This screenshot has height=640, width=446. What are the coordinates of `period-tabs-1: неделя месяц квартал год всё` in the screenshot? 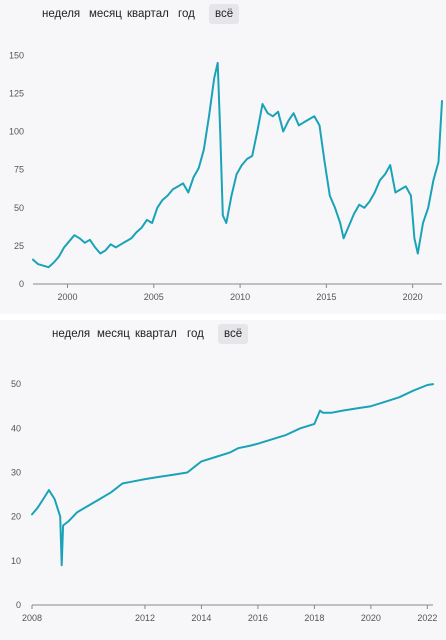 It's located at (223, 15).